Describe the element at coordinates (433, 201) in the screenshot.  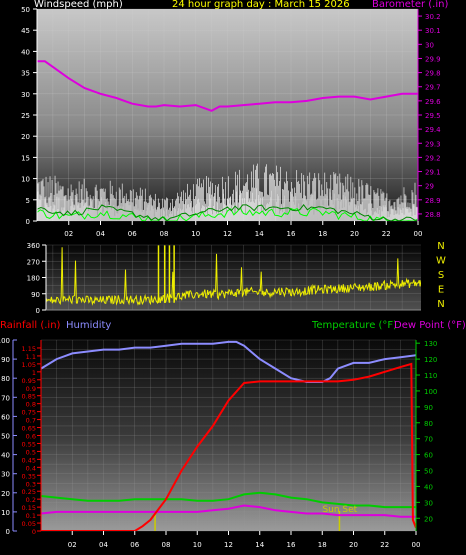
I see `barometer-tick-label: 28.9` at that location.